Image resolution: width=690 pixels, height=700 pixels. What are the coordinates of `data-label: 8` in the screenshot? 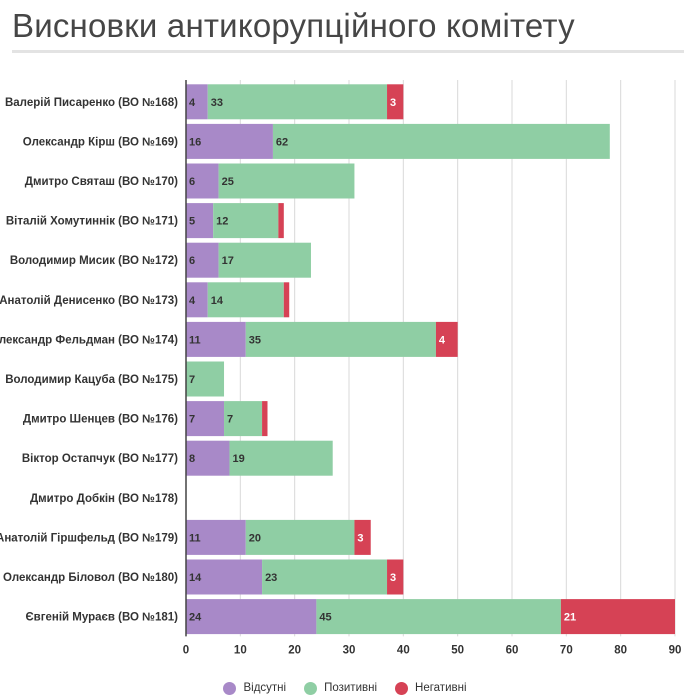 It's located at (192, 459).